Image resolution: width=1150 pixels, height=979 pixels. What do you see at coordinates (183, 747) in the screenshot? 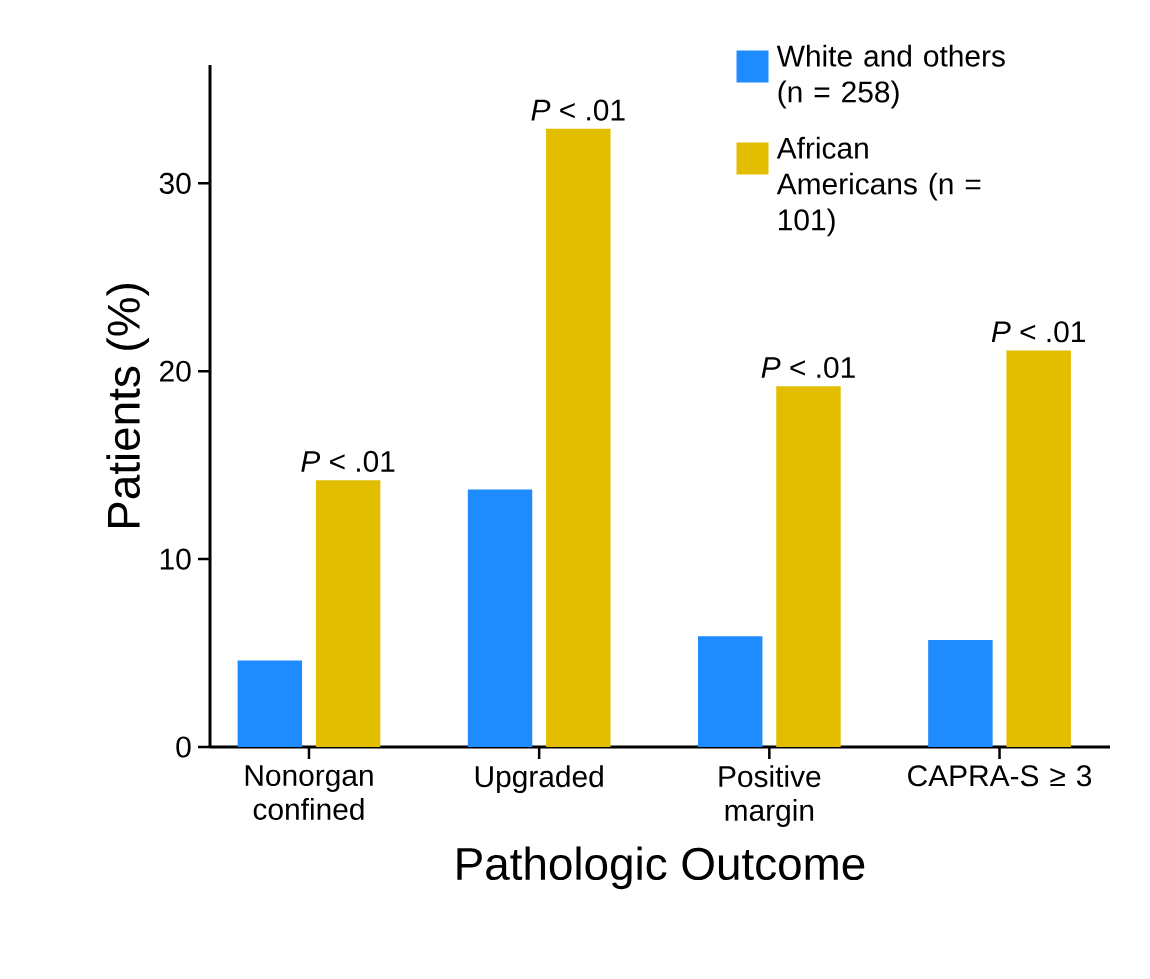
I see `y-tick-label: 0` at bounding box center [183, 747].